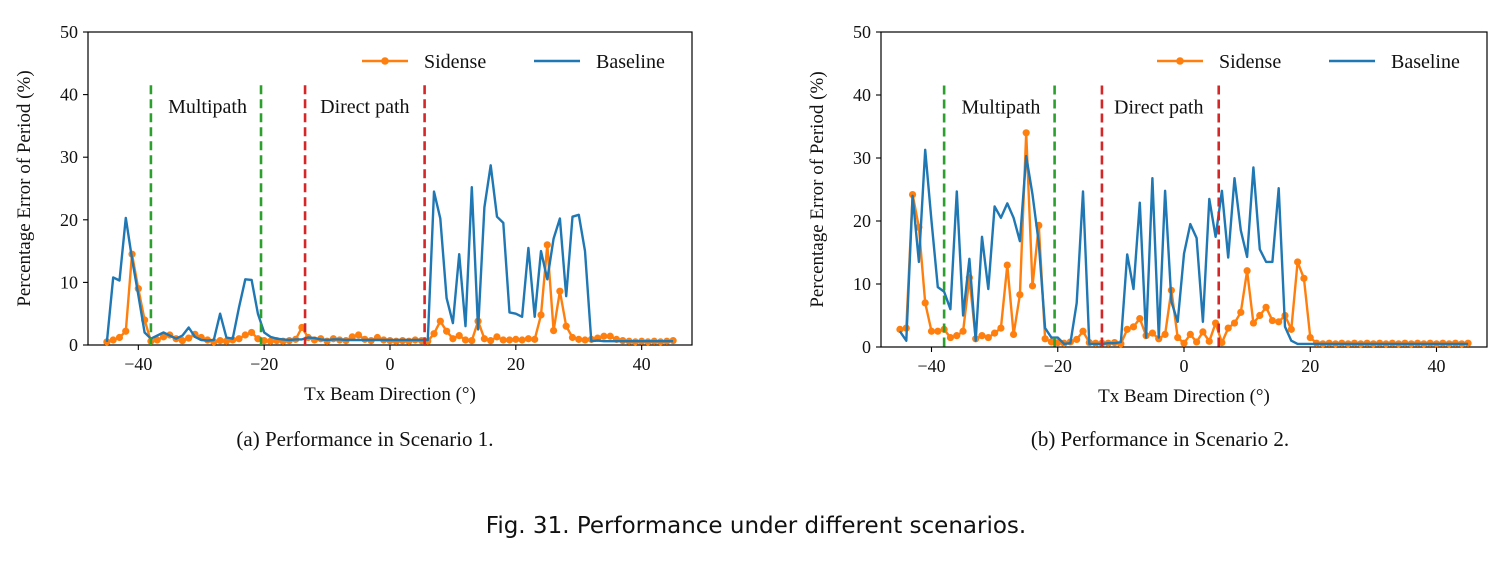  What do you see at coordinates (1058, 366) in the screenshot?
I see `x-tick-label: −20` at bounding box center [1058, 366].